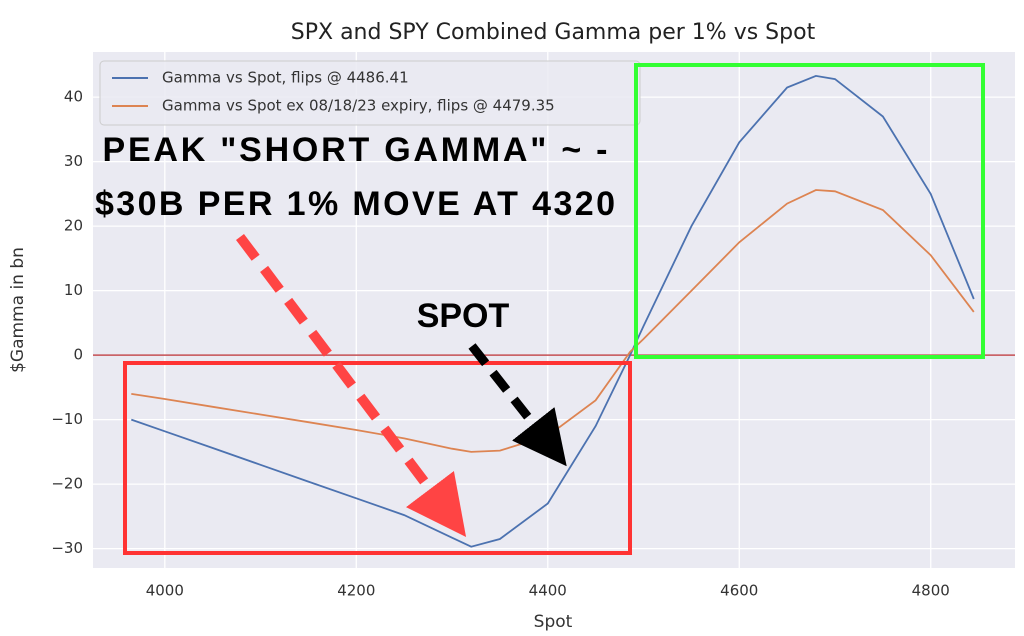 This screenshot has height=636, width=1024. Describe the element at coordinates (931, 591) in the screenshot. I see `x-tick-label: 4800` at that location.